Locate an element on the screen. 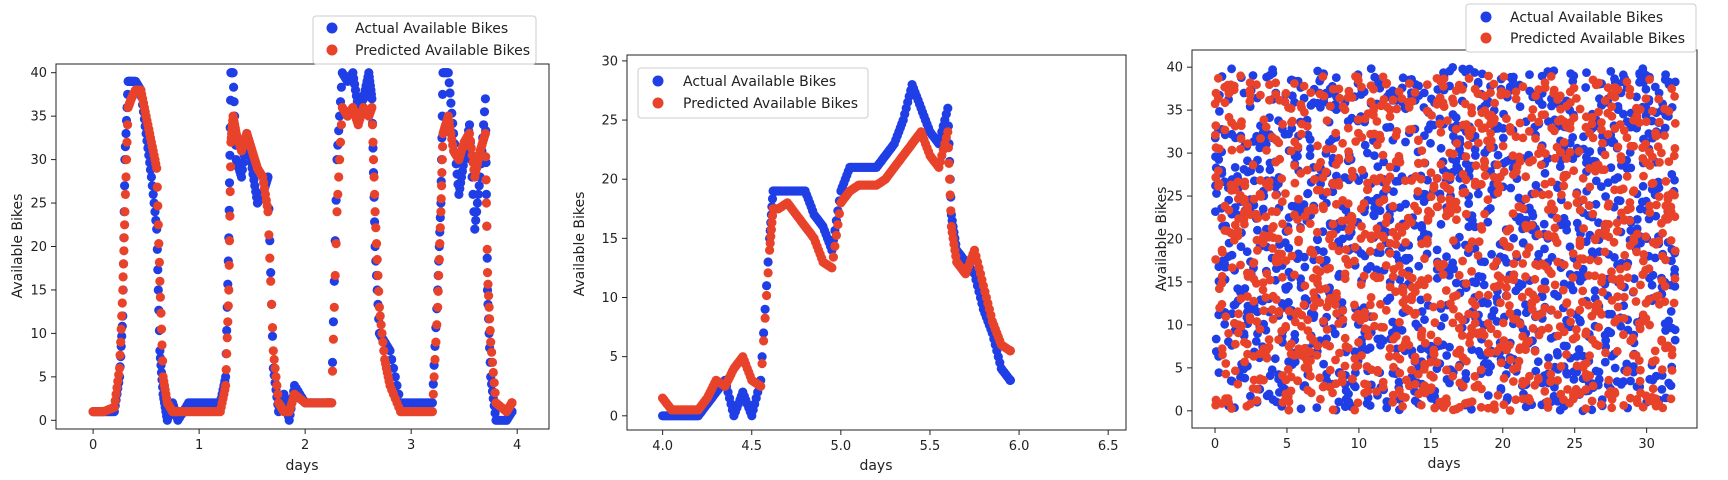  x-tick-label: 3 is located at coordinates (411, 445).